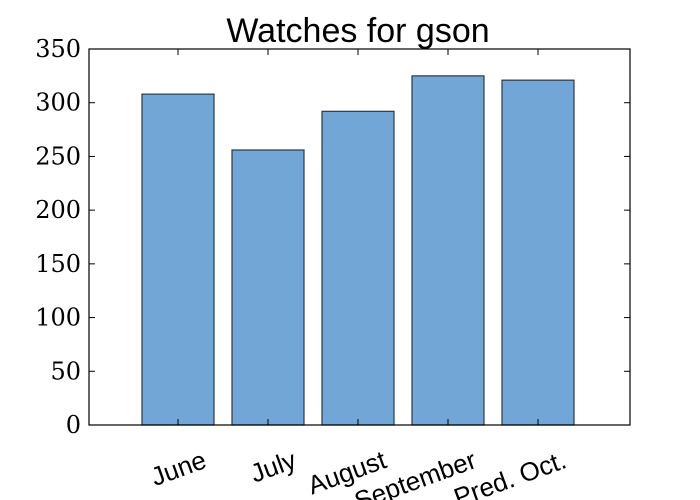 The width and height of the screenshot is (700, 500). I want to click on x-tick-label: July, so click(273, 466).